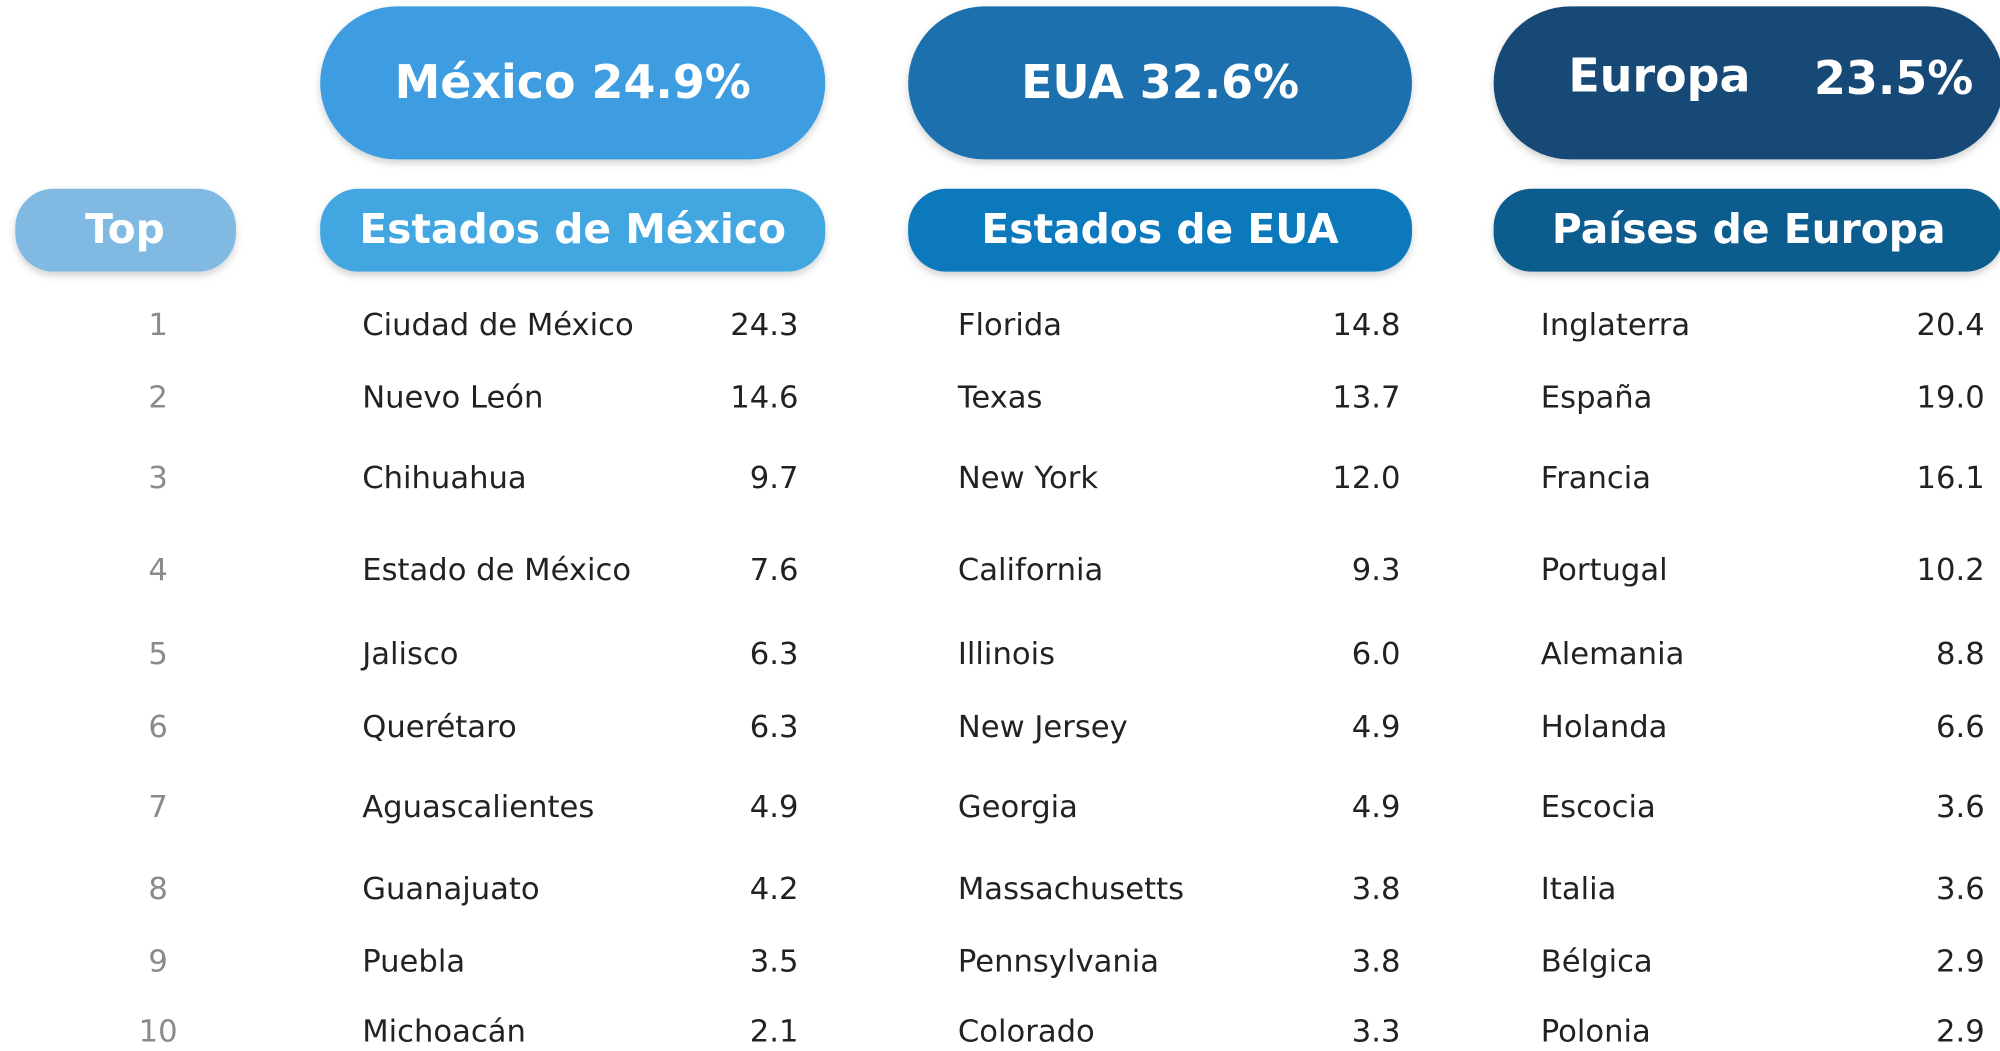 This screenshot has width=2000, height=1051. Describe the element at coordinates (1071, 889) in the screenshot. I see `row-name: Massachusetts` at that location.